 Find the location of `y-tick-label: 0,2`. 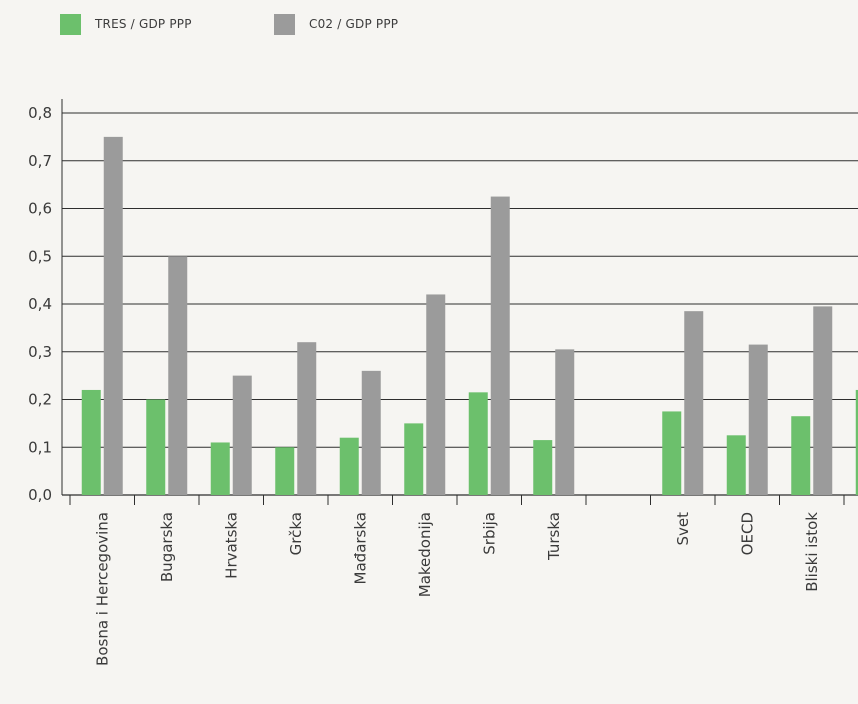

y-tick-label: 0,2 is located at coordinates (40, 400).